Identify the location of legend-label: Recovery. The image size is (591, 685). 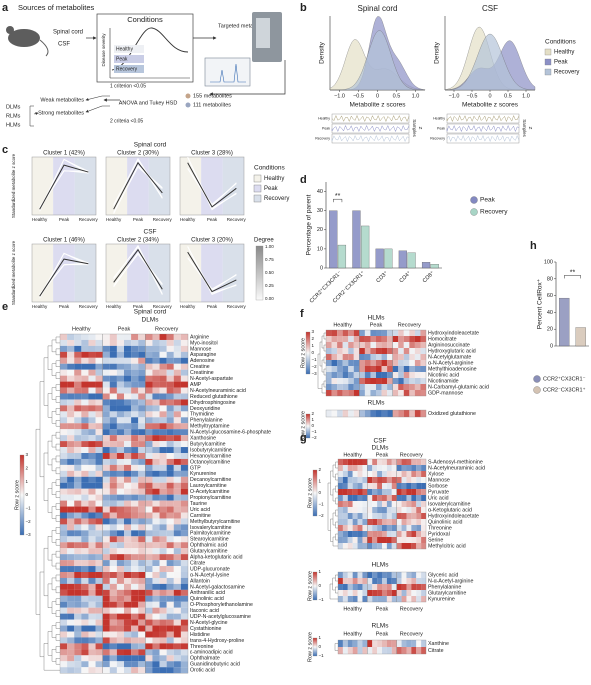
(494, 212).